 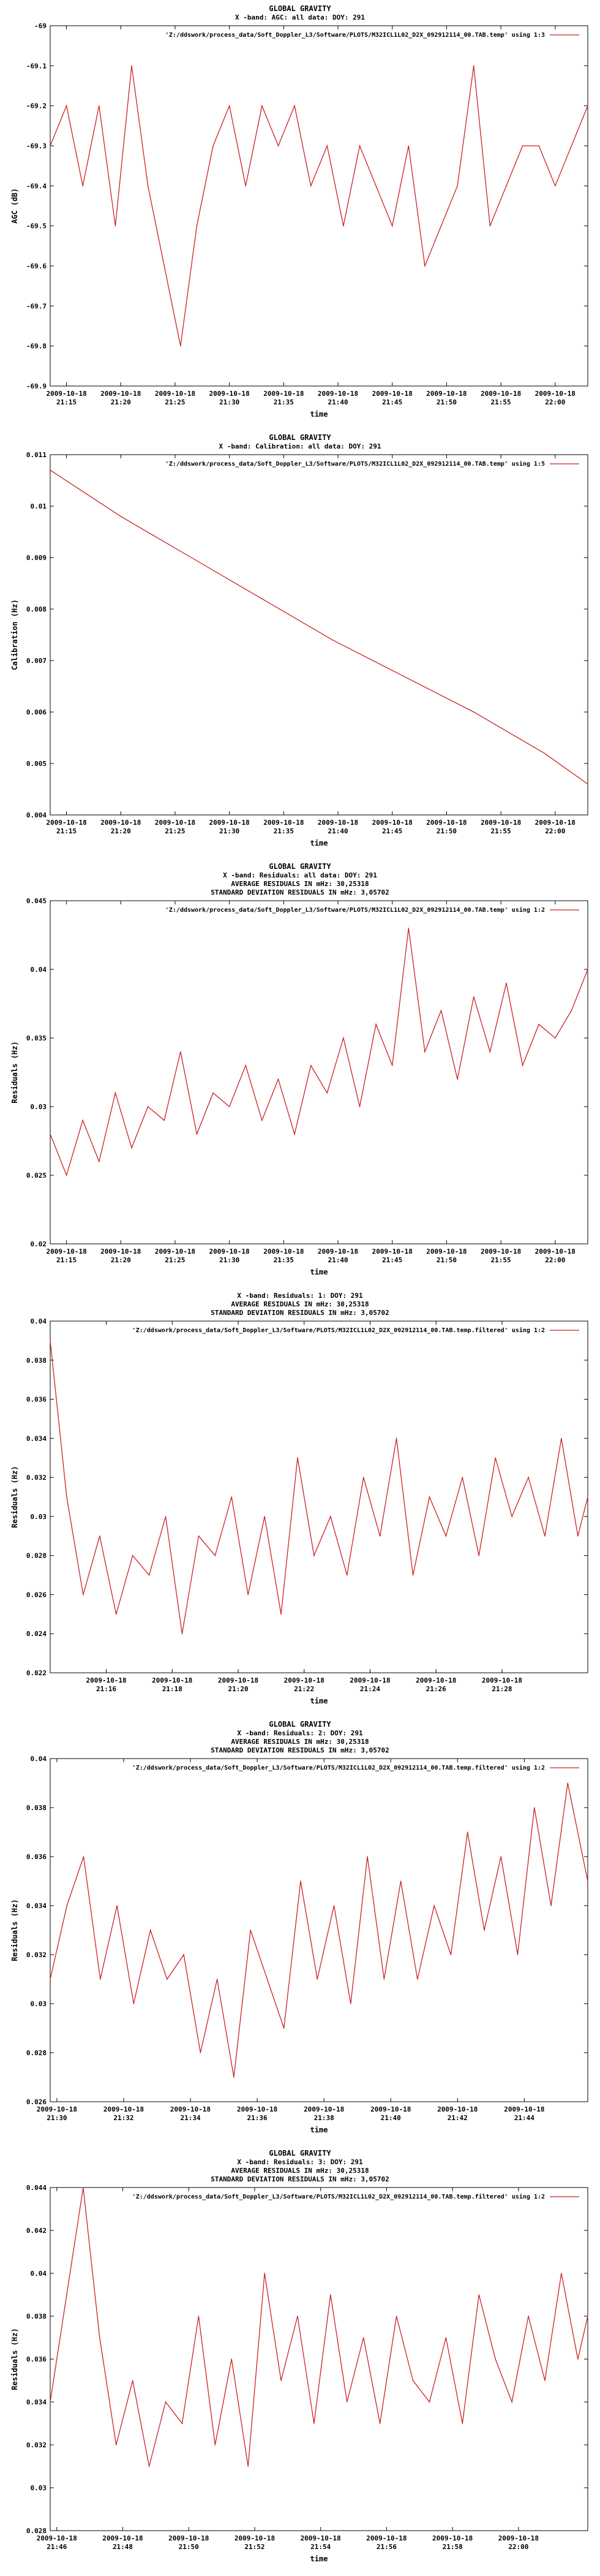 What do you see at coordinates (36, 186) in the screenshot?
I see `y-tick-label: -69.4` at bounding box center [36, 186].